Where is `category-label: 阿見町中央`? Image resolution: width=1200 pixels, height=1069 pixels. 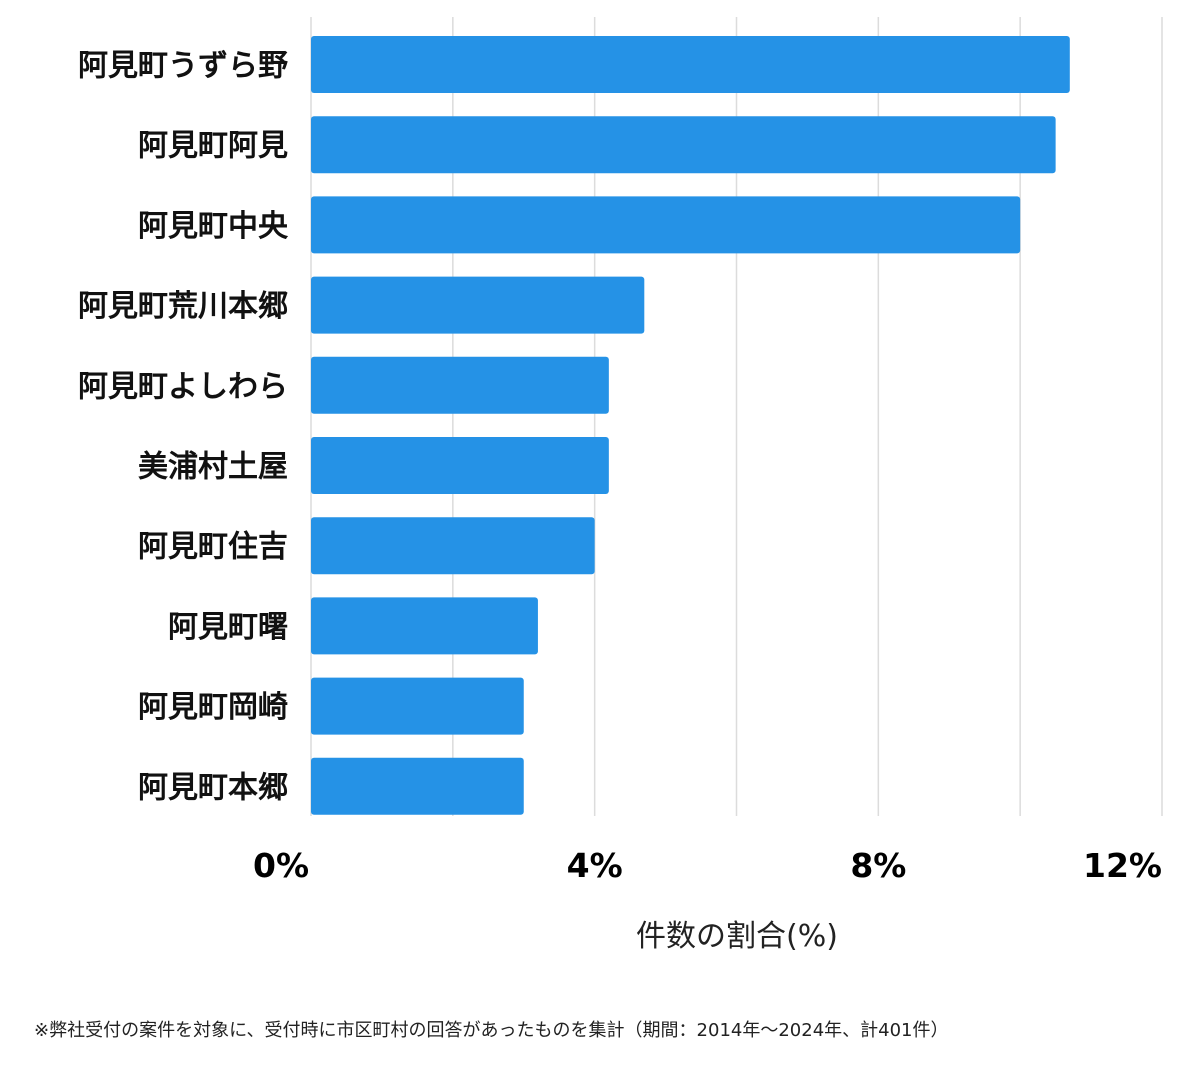 category-label: 阿見町中央 is located at coordinates (213, 226).